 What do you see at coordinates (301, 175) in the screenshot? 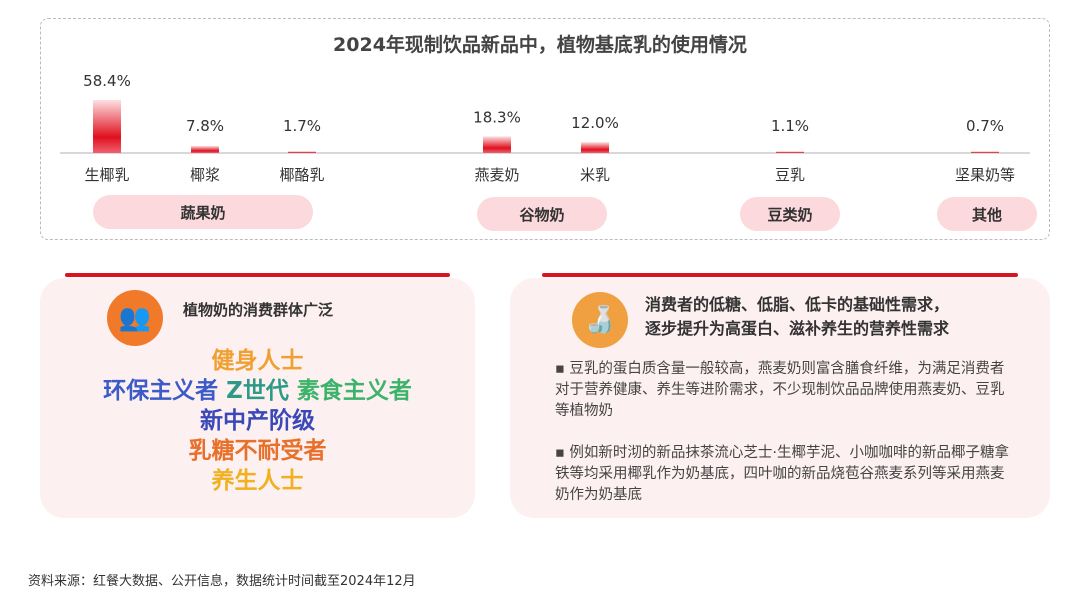
I see `category-label: 椰酪乳` at bounding box center [301, 175].